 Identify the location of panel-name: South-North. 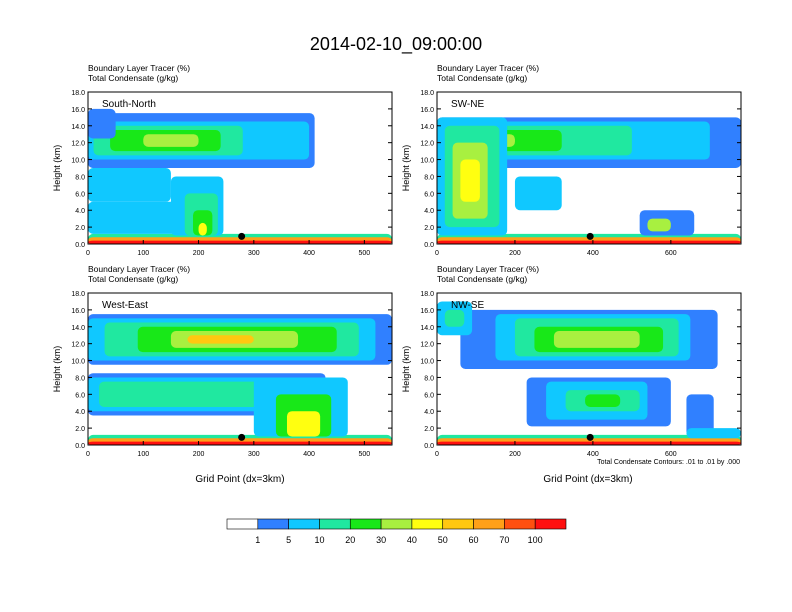
(129, 104).